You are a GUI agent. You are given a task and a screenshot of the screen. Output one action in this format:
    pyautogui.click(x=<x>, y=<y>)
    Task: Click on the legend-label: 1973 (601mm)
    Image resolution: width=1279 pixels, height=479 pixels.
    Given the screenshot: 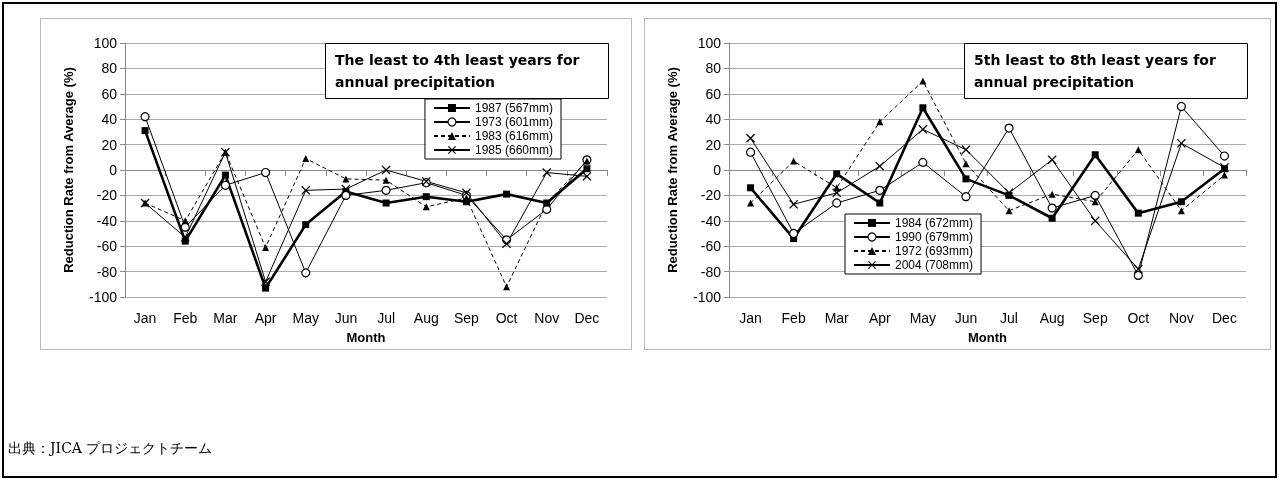 What is the action you would take?
    pyautogui.click(x=514, y=122)
    